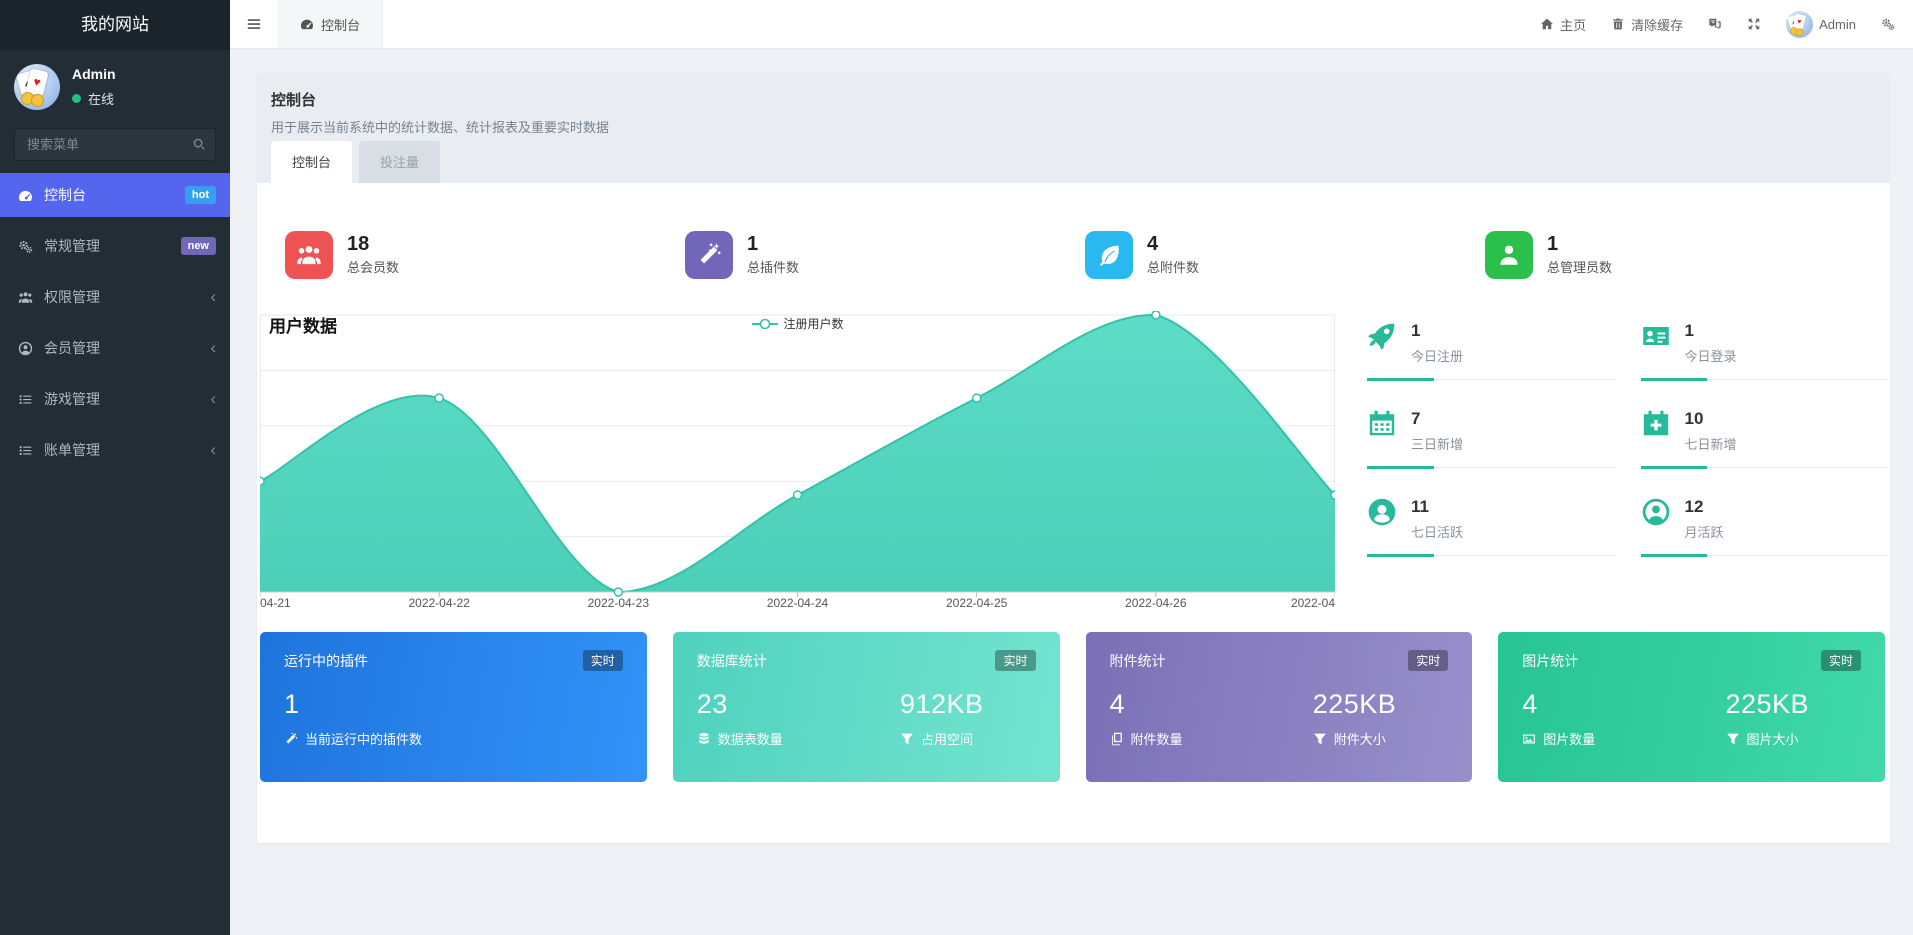 This screenshot has height=935, width=1913. I want to click on fullscreen-button, so click(1754, 24).